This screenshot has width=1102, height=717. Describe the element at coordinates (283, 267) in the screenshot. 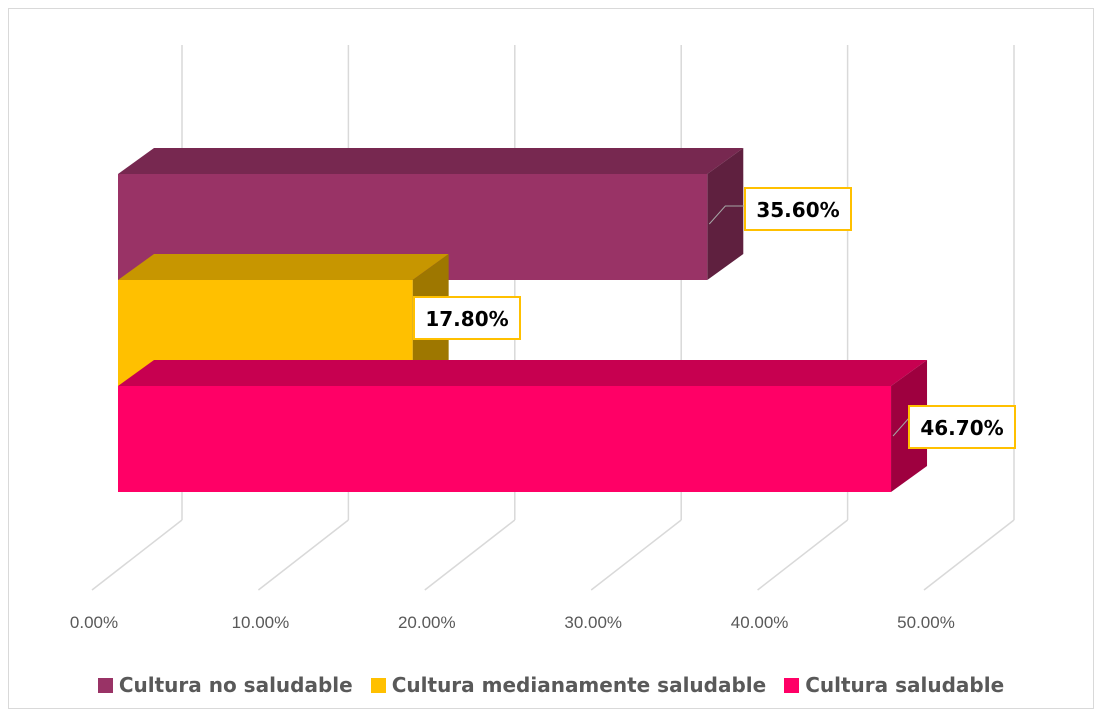

I see `bar-top-cultura-medianamente-saludable` at that location.